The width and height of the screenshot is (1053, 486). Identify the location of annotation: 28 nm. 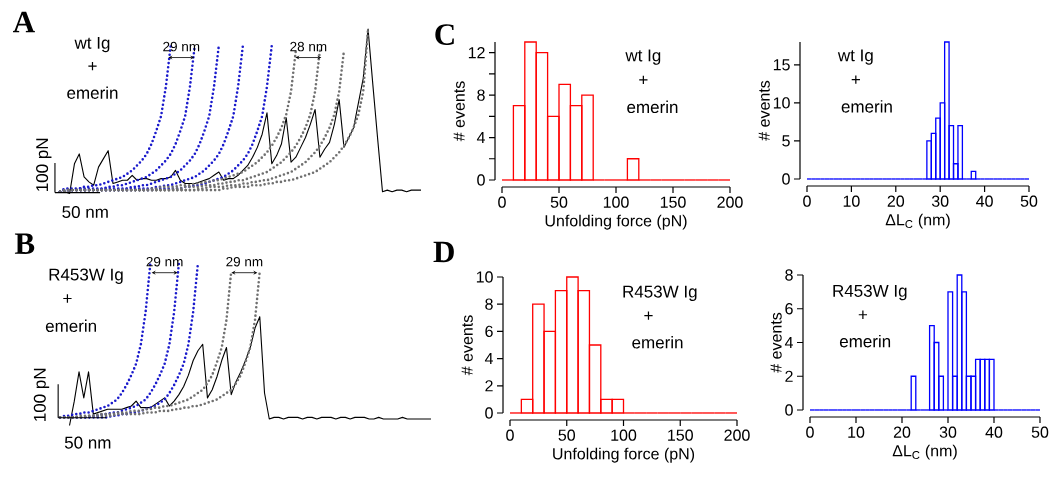
(308, 46).